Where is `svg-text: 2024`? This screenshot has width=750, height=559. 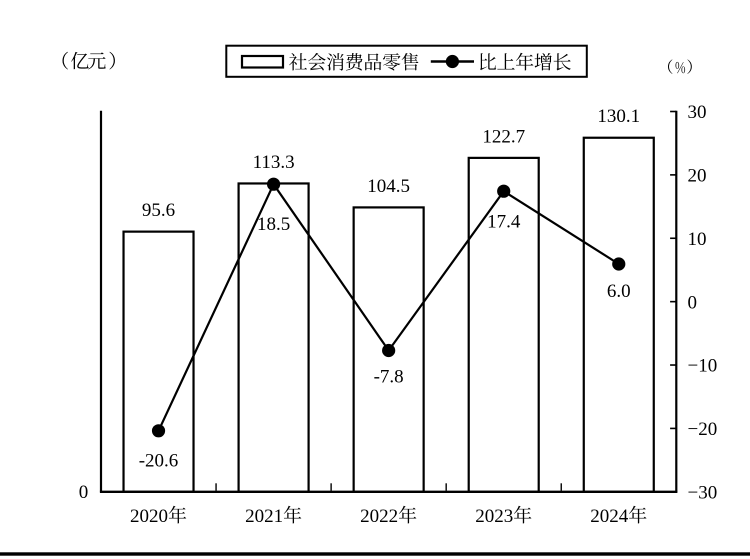
svg-text: 2024 is located at coordinates (609, 516).